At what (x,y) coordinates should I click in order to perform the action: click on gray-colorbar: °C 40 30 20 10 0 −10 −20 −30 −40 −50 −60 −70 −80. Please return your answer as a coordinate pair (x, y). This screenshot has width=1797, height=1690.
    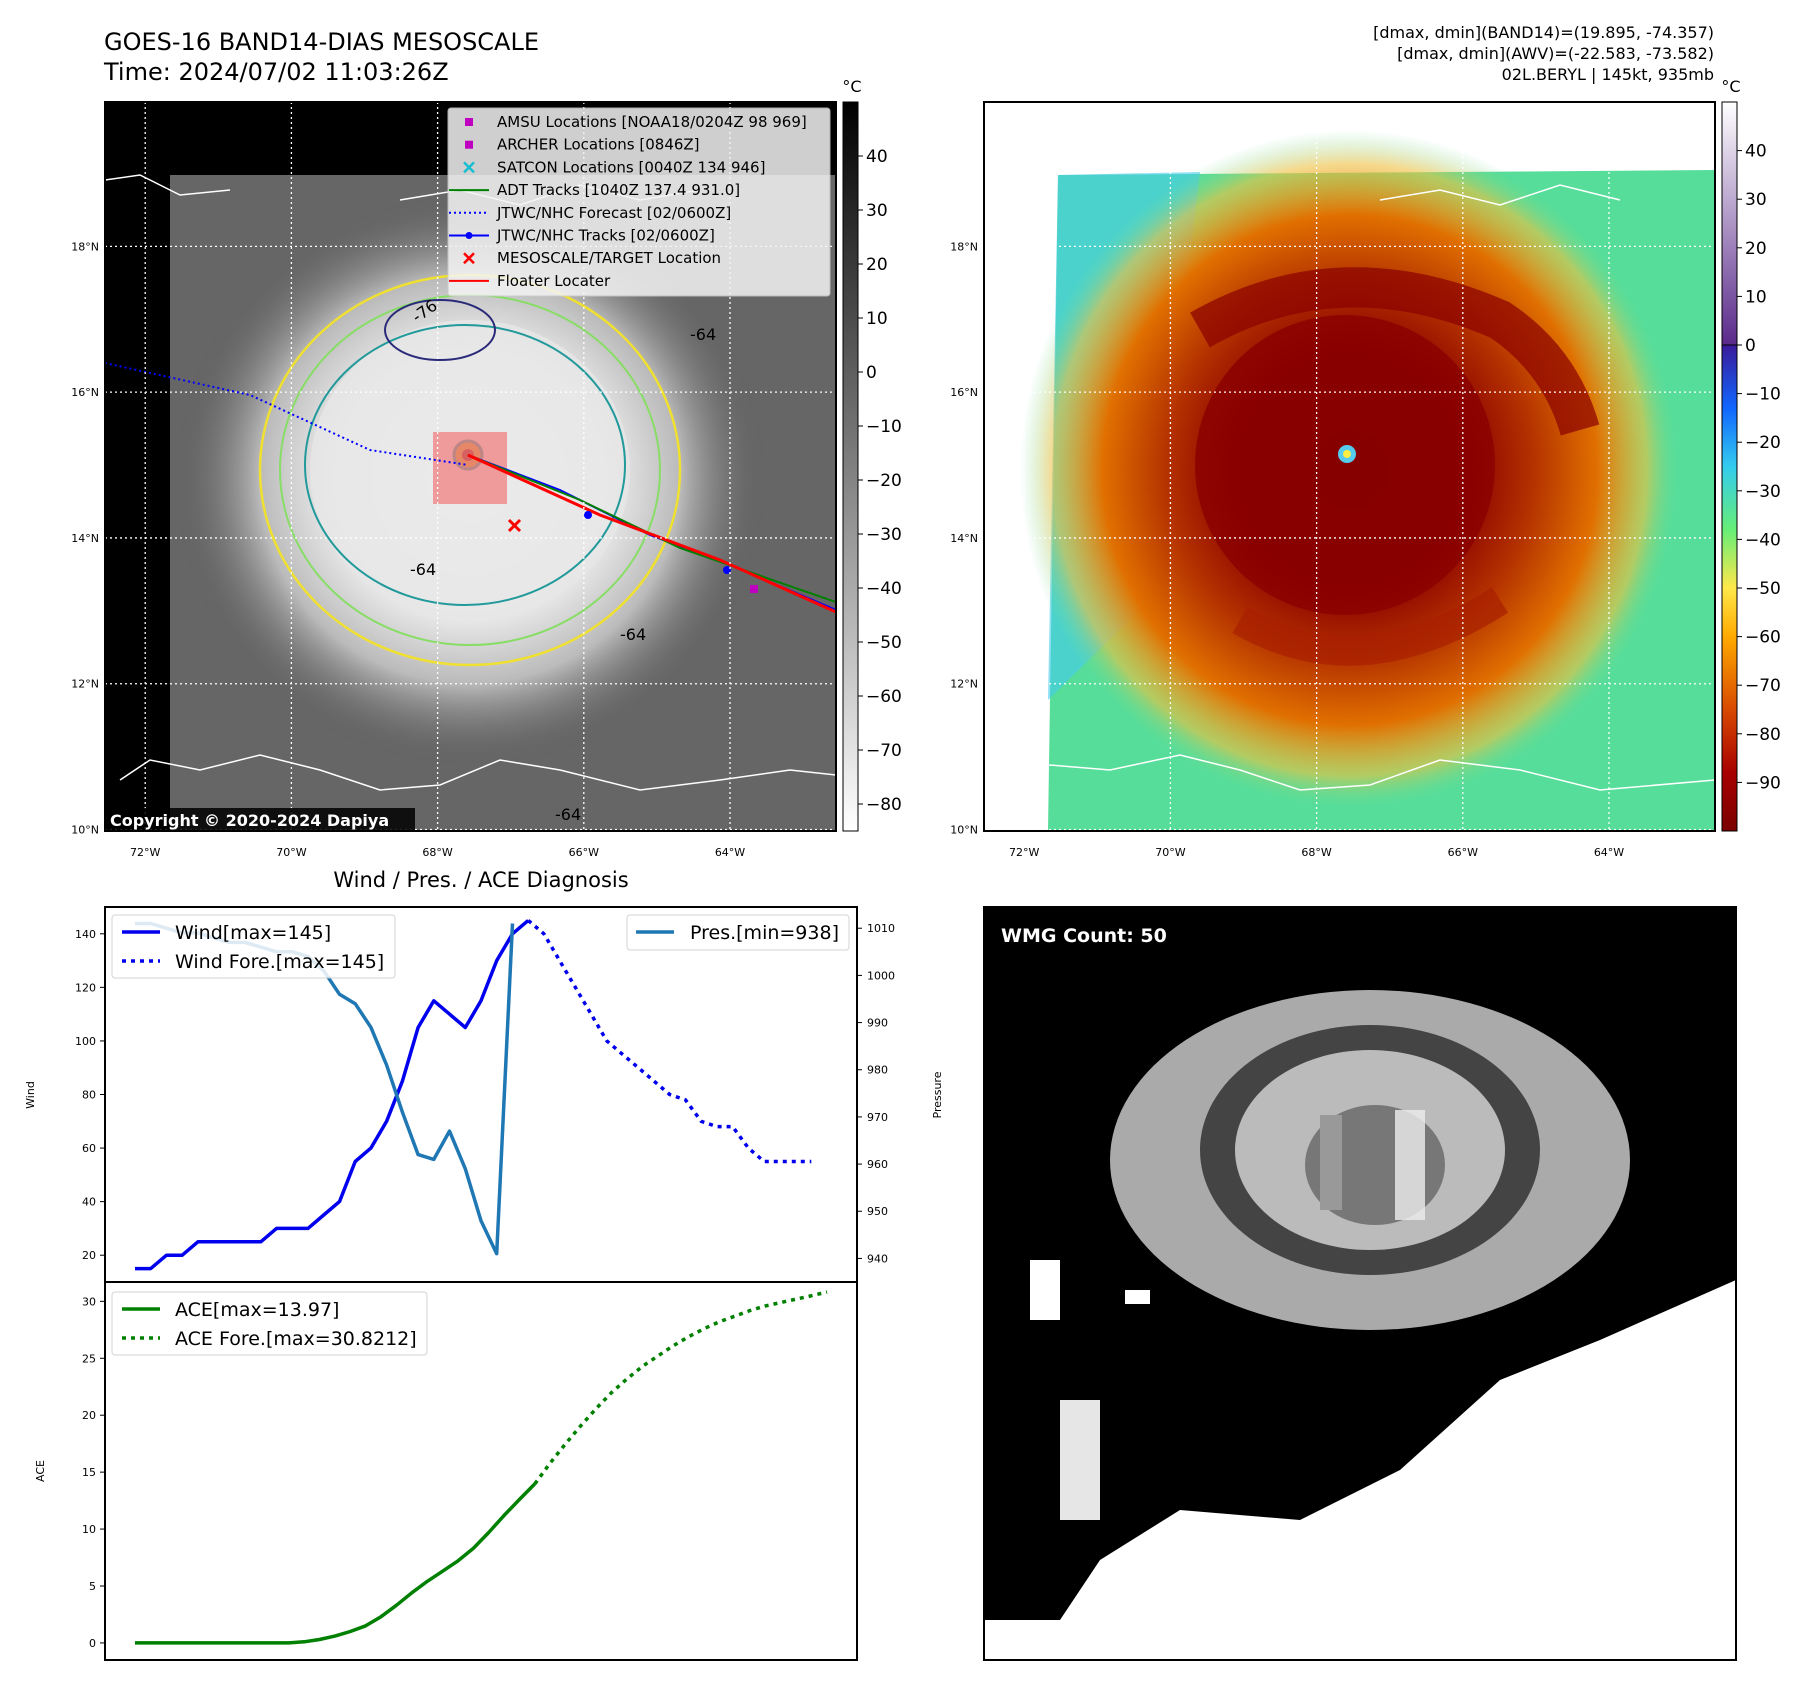
    Looking at the image, I should click on (872, 454).